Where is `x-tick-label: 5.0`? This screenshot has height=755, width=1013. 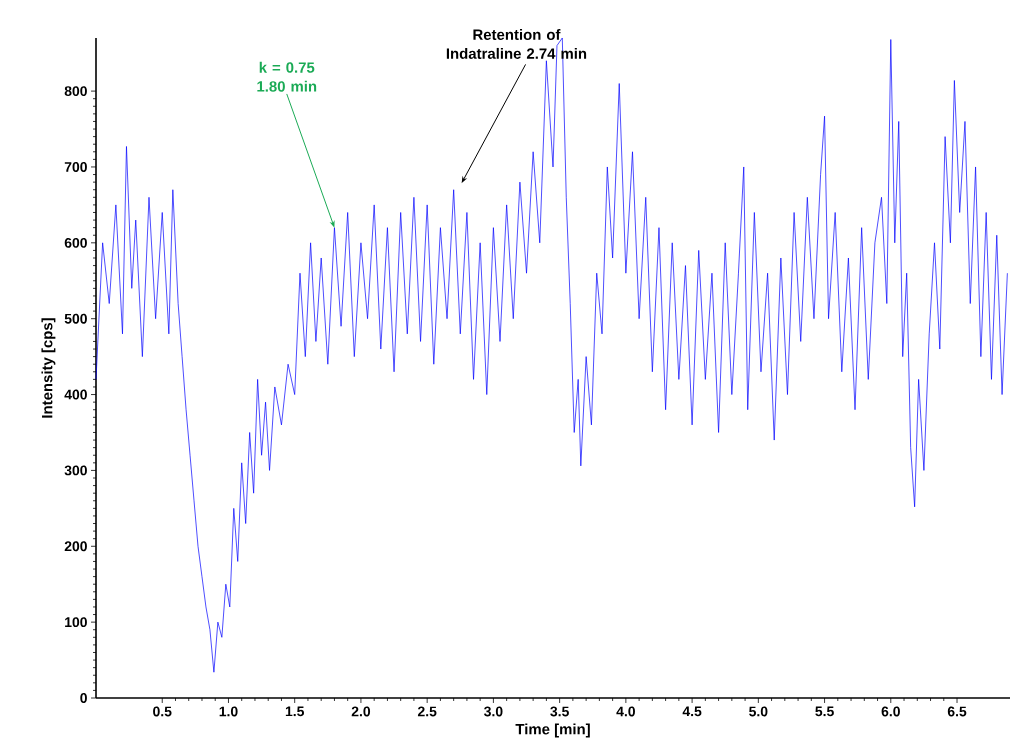 x-tick-label: 5.0 is located at coordinates (758, 711).